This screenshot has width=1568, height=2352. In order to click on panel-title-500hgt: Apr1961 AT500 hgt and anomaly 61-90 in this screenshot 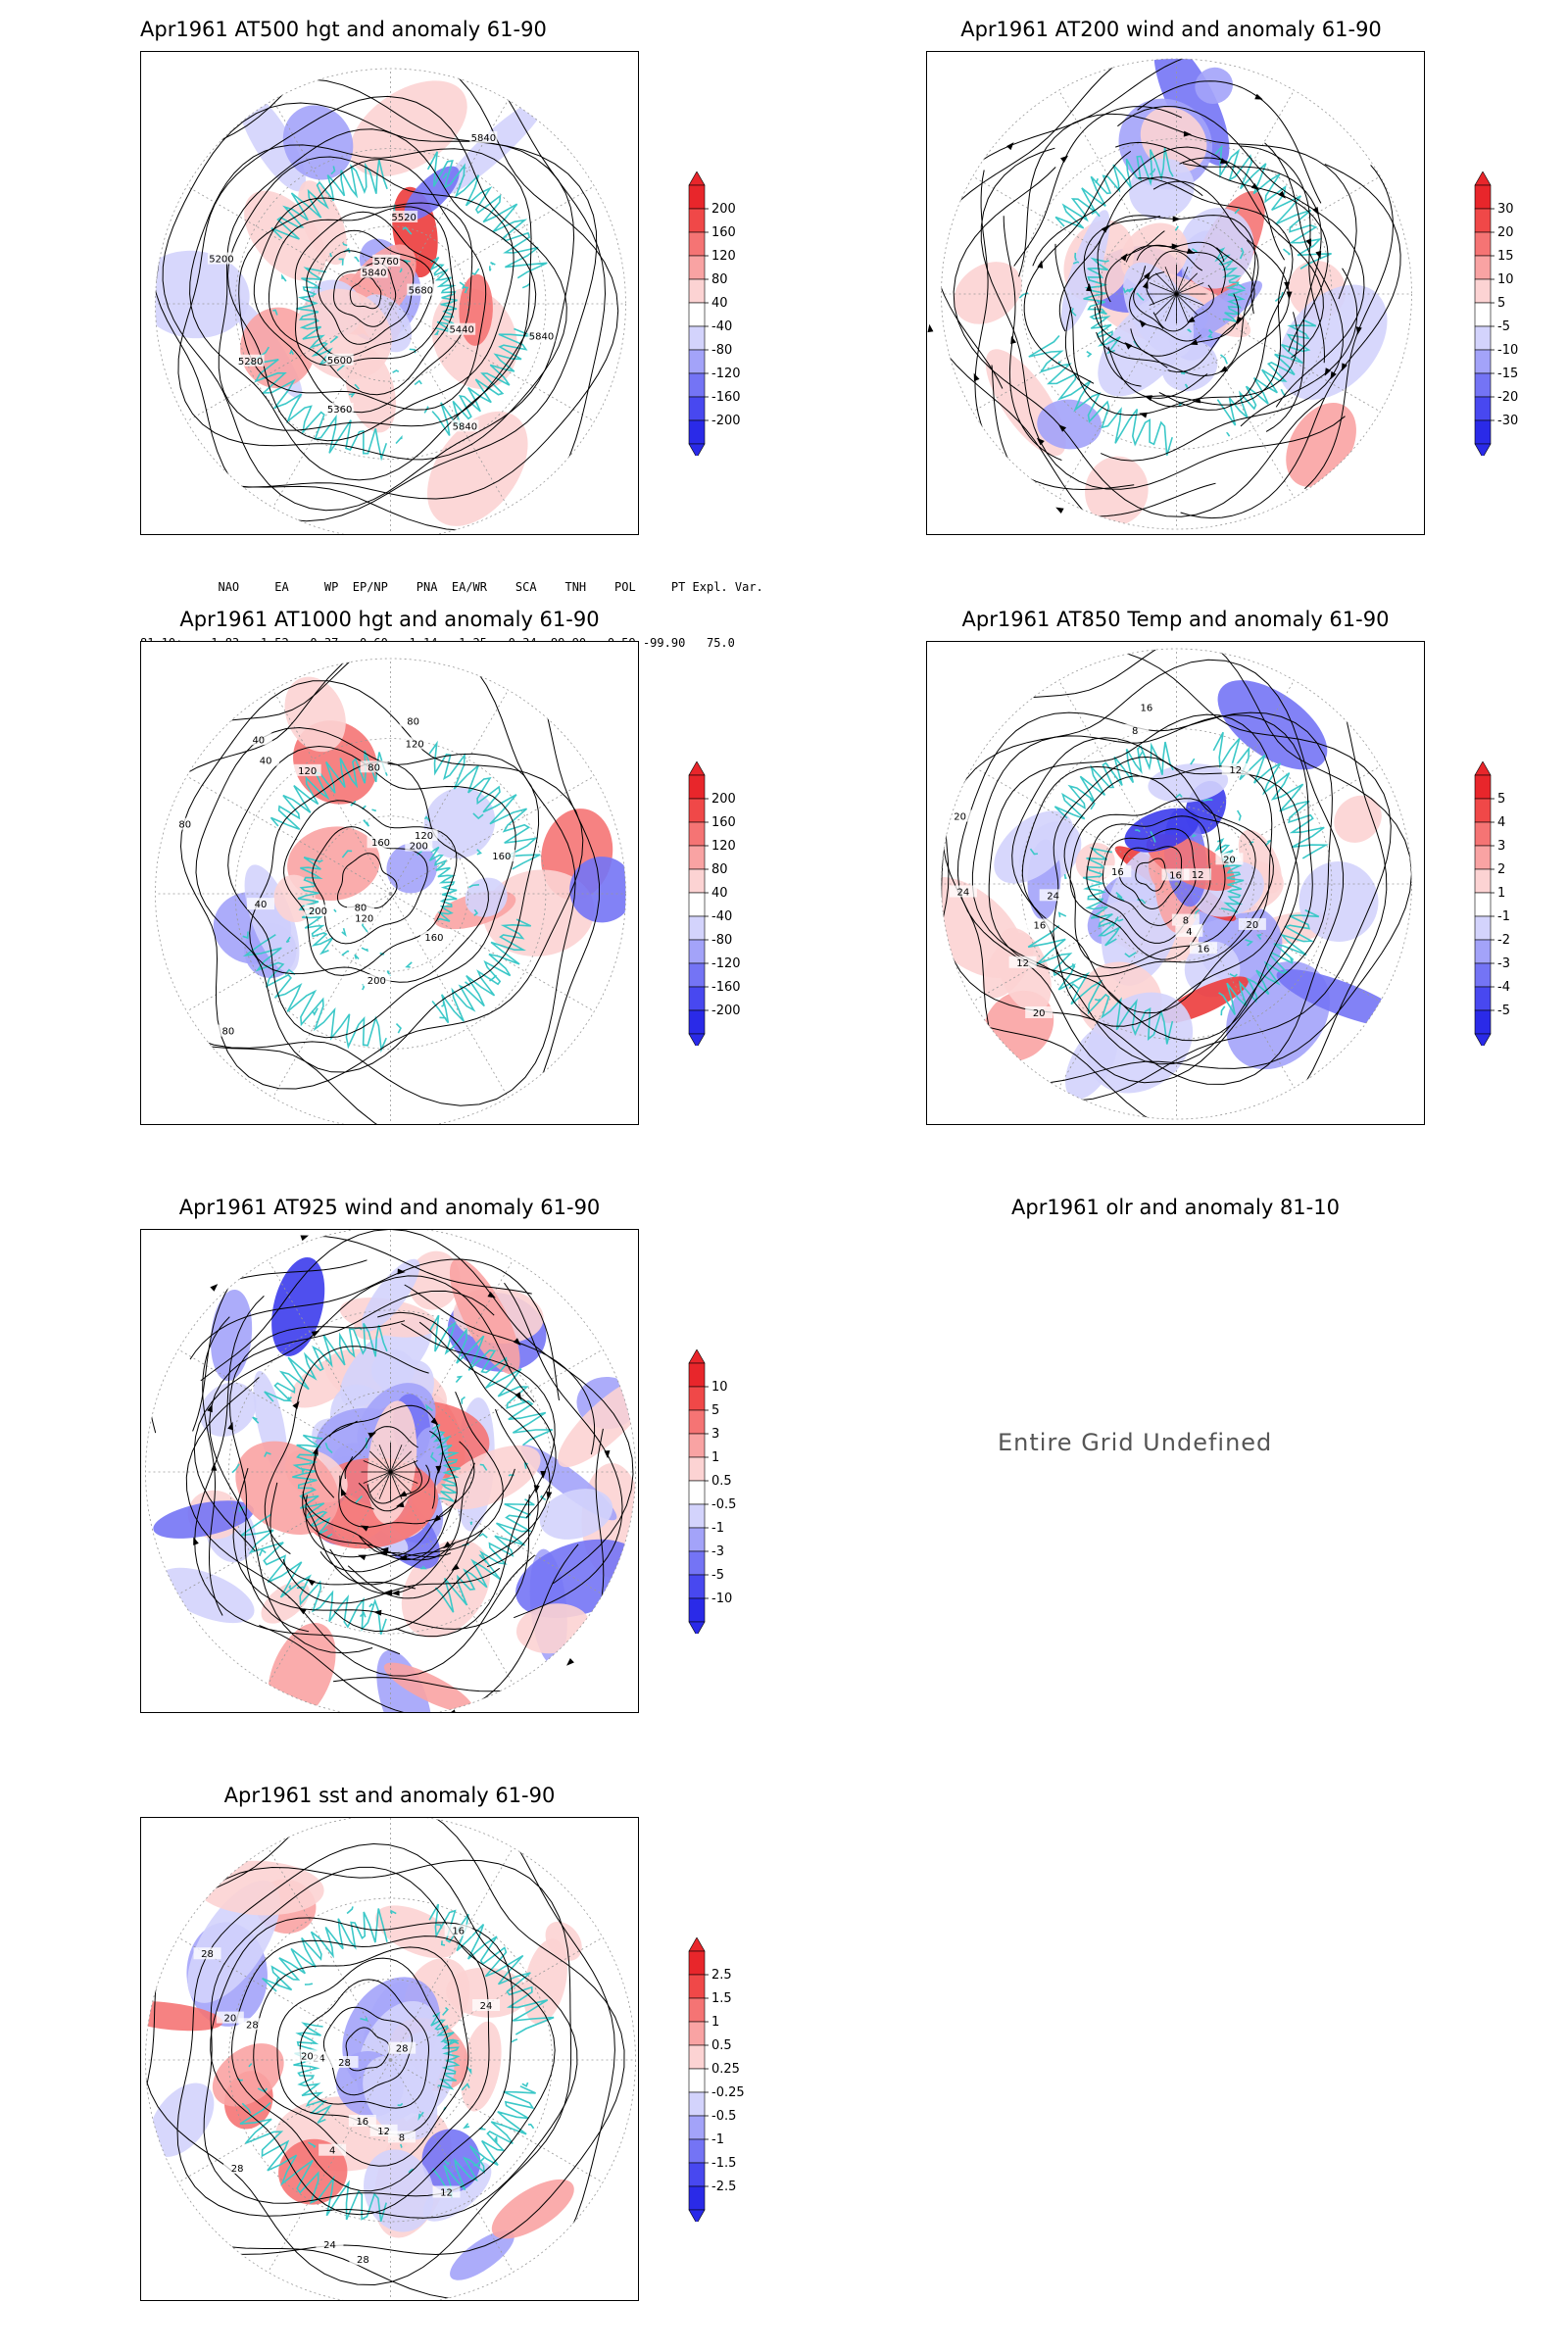, I will do `click(343, 29)`.